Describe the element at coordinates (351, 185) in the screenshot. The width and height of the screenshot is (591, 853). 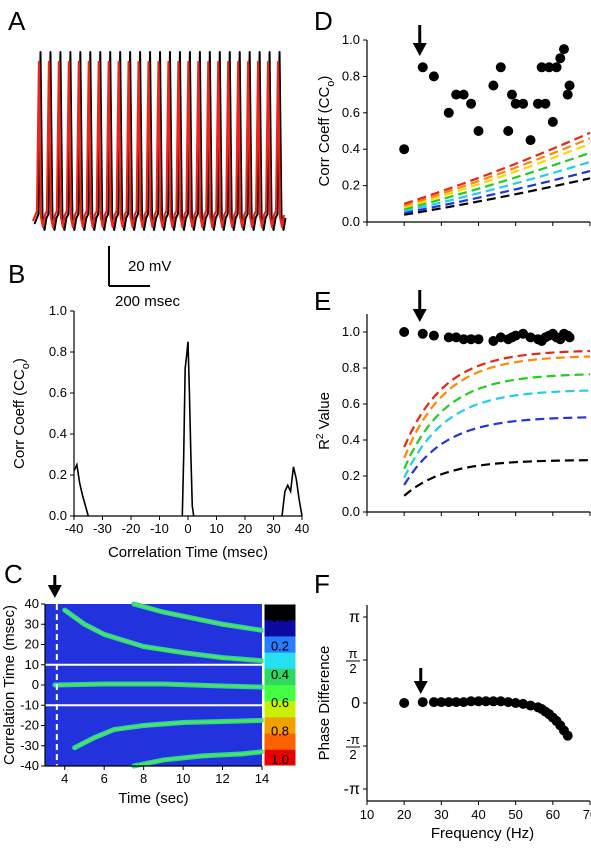
I see `y-tick-label: 0.2` at that location.